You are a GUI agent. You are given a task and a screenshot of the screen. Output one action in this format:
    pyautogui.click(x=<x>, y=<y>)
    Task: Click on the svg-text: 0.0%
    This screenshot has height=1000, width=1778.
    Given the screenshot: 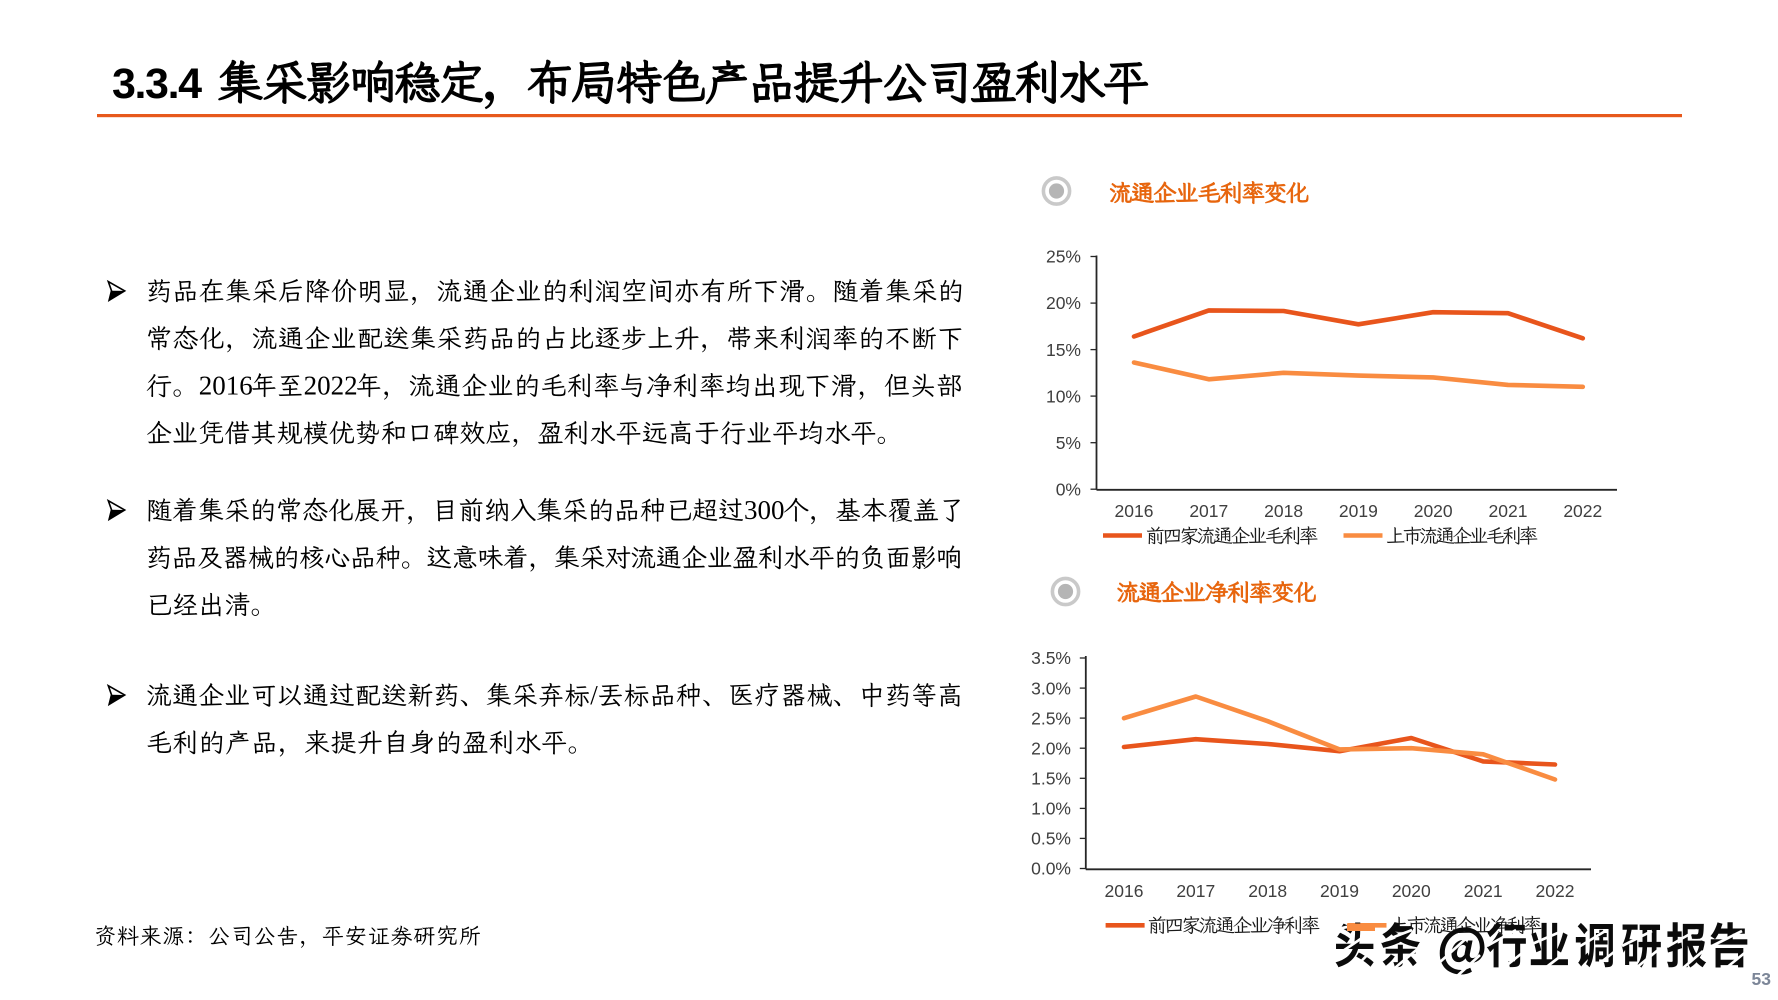 What is the action you would take?
    pyautogui.click(x=1051, y=869)
    